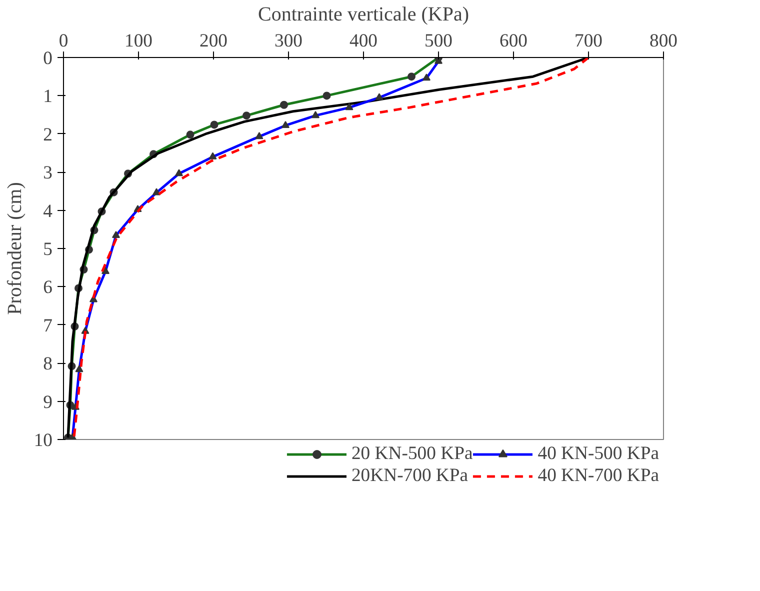 The width and height of the screenshot is (760, 591). Describe the element at coordinates (47, 287) in the screenshot. I see `y-tick-label: 6` at that location.